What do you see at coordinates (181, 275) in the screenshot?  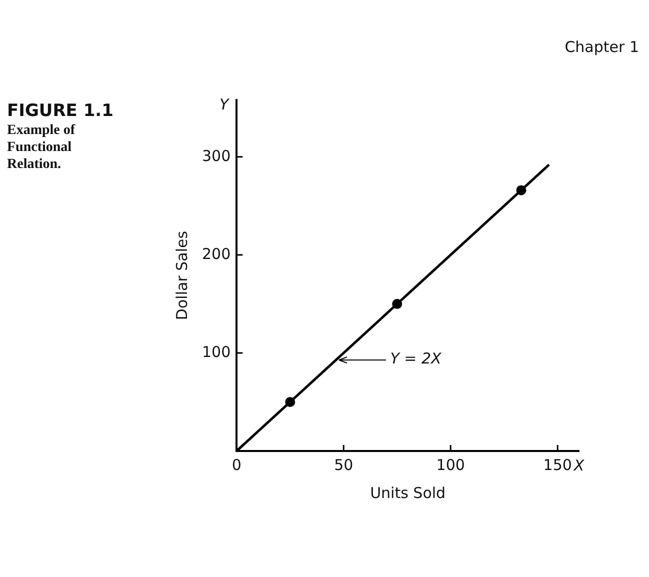 I see `y-axis-title: Dollar Sales` at bounding box center [181, 275].